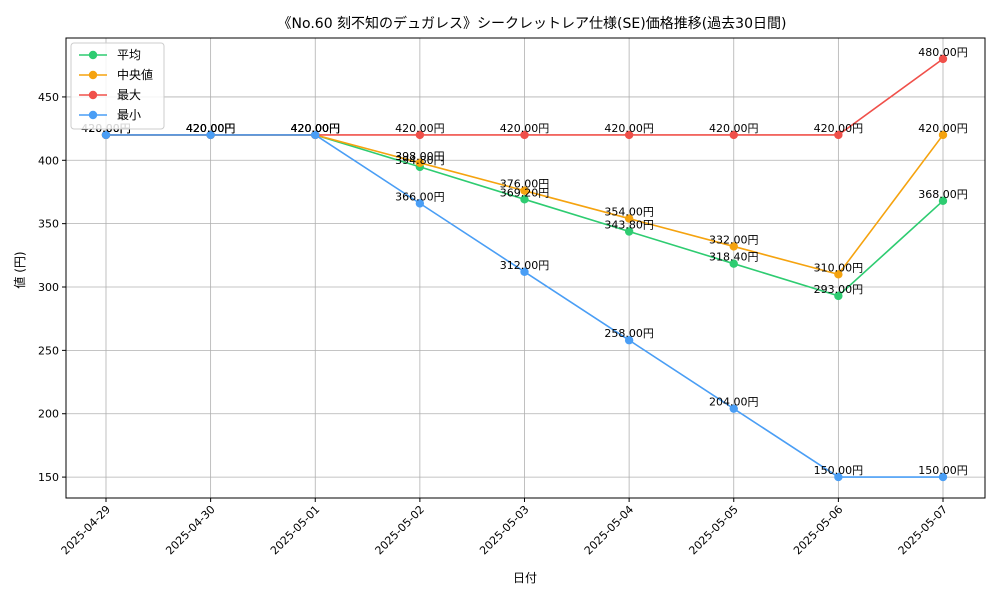  What do you see at coordinates (48, 224) in the screenshot?
I see `y-tick-label: 350` at bounding box center [48, 224].